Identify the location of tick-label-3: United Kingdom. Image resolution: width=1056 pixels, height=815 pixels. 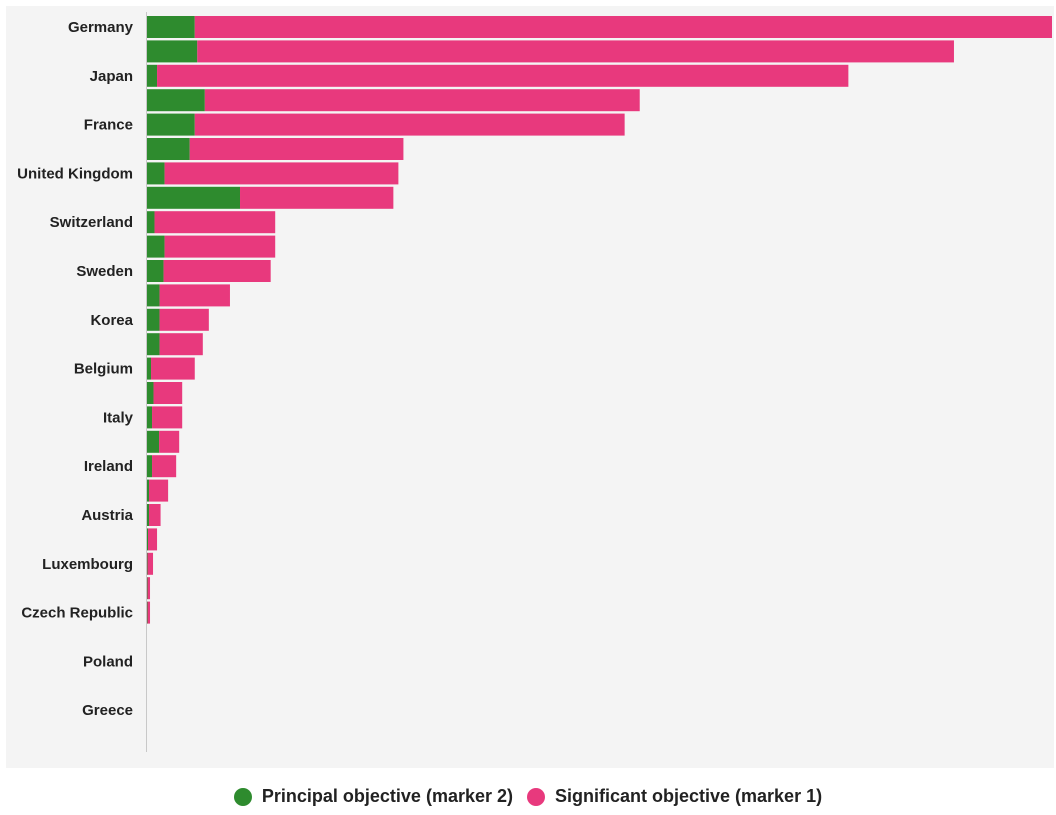
(75, 173).